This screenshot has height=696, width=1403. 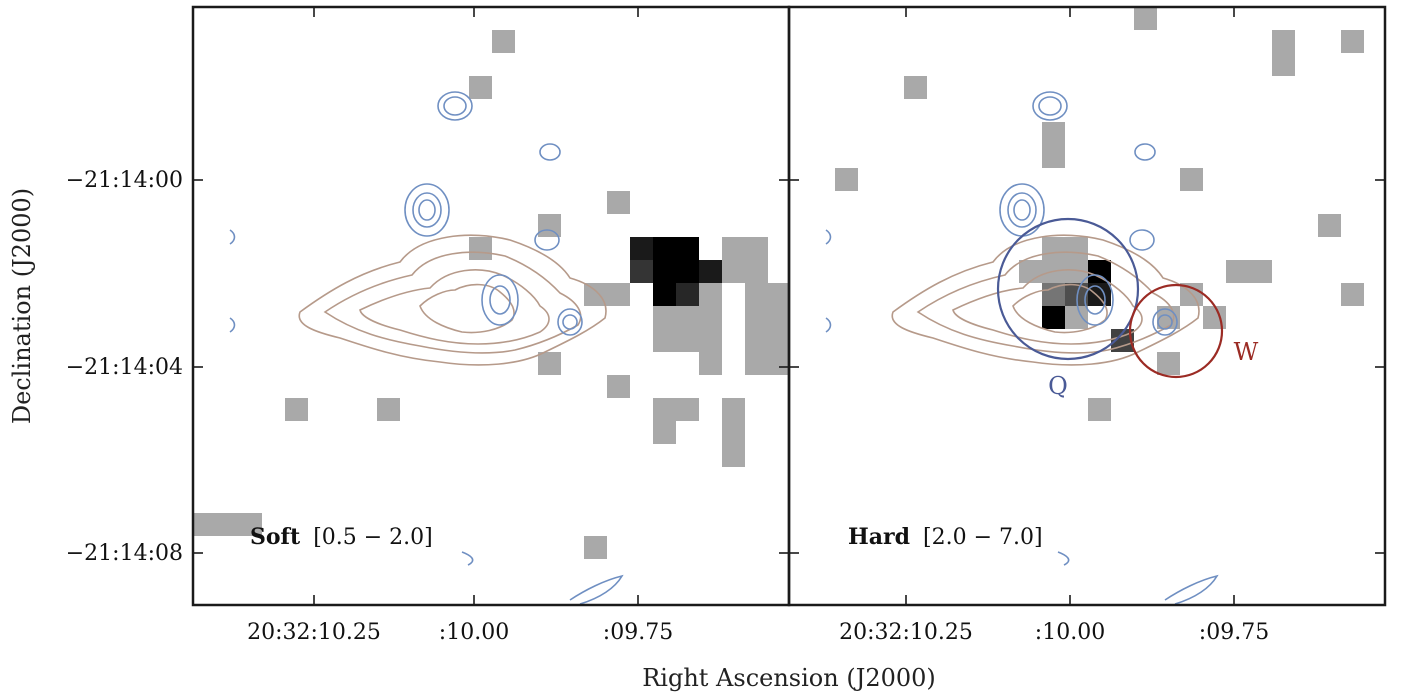 I want to click on hard-band-annotation: Hard [2.0 − 7.0], so click(x=945, y=537).